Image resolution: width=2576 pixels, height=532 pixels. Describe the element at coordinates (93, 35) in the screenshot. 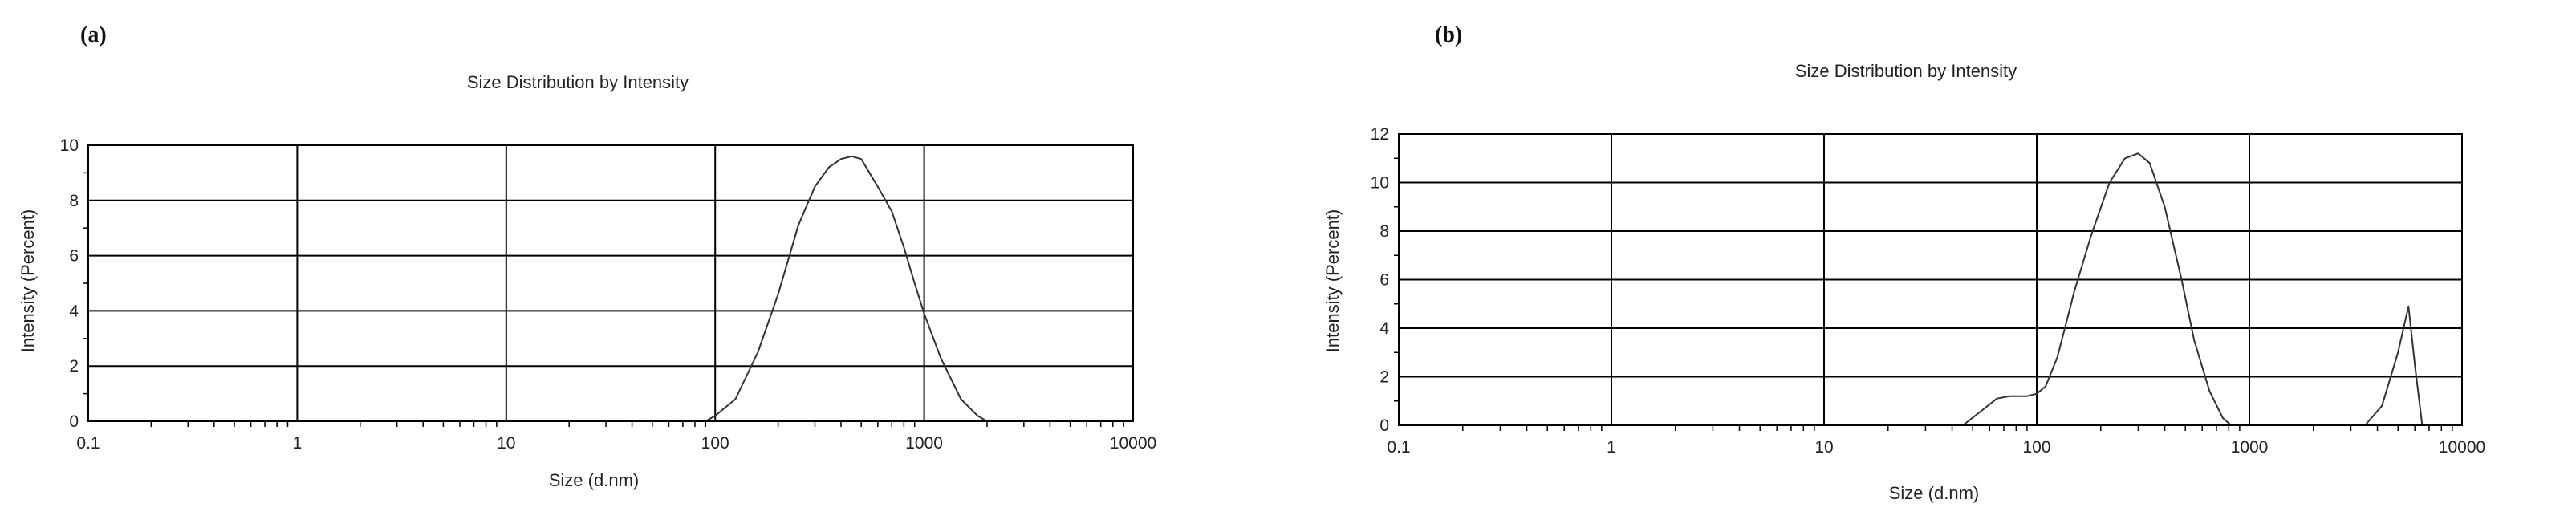

I see `panel-label-a: (a)` at that location.